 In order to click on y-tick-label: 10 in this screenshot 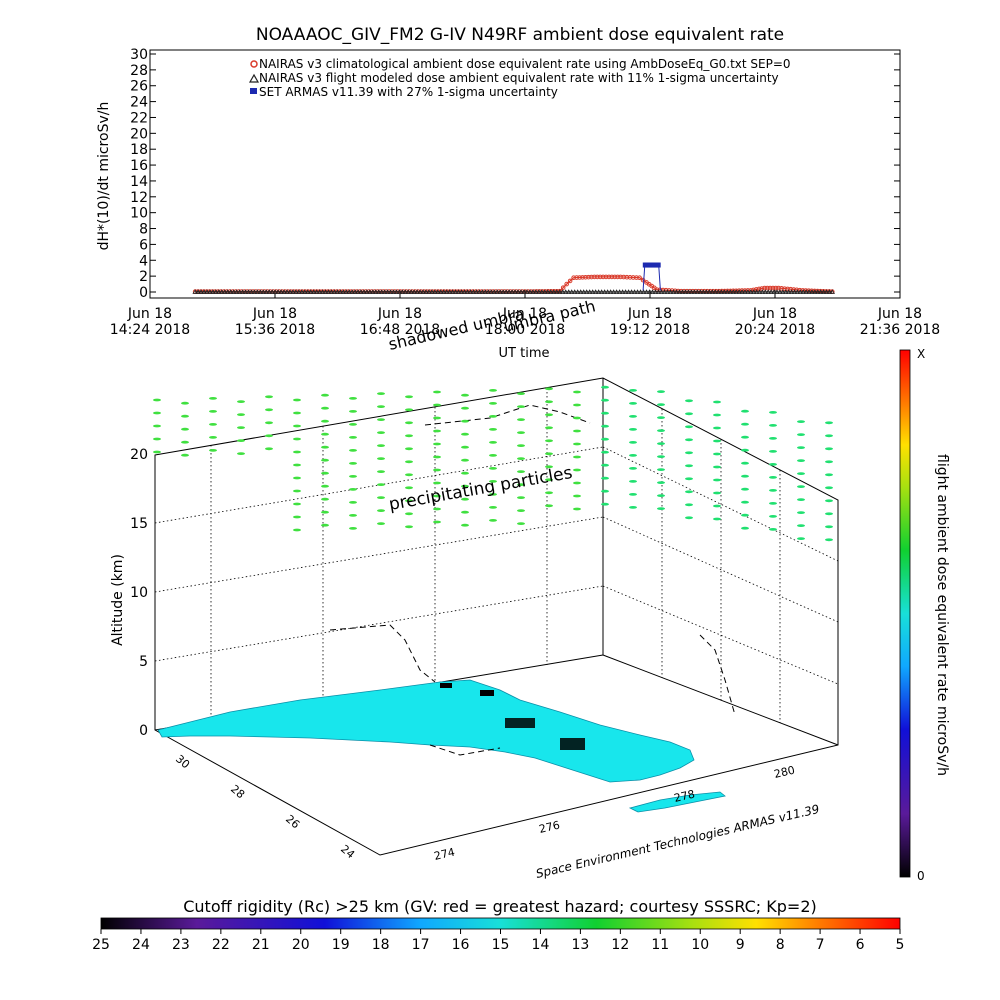, I will do `click(139, 214)`.